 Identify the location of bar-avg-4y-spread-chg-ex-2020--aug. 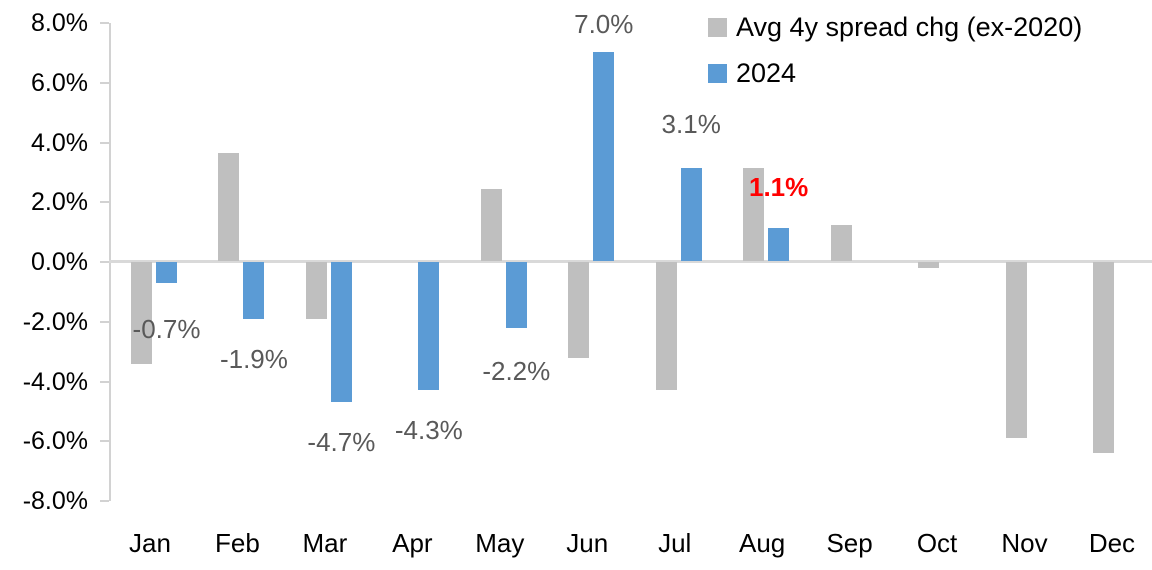
(754, 214).